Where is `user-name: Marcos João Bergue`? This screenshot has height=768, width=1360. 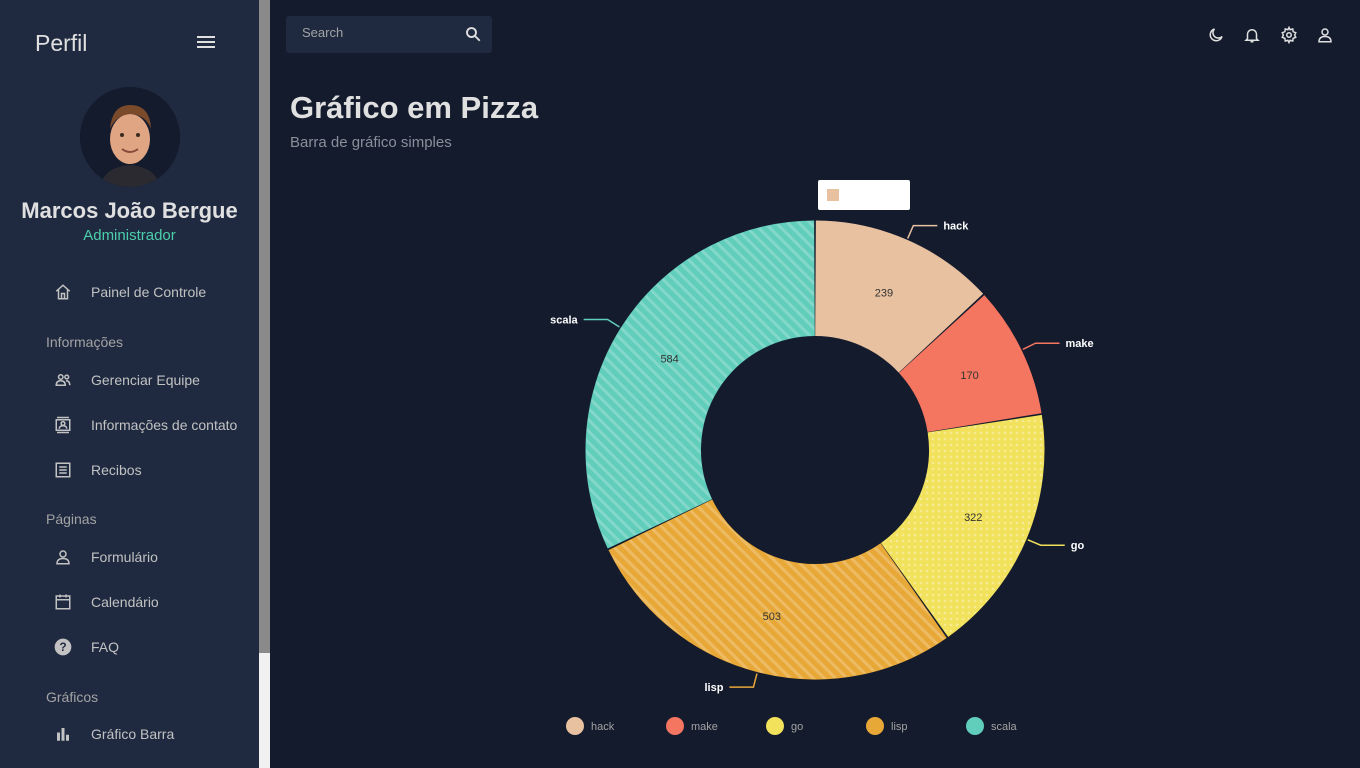 user-name: Marcos João Bergue is located at coordinates (129, 210).